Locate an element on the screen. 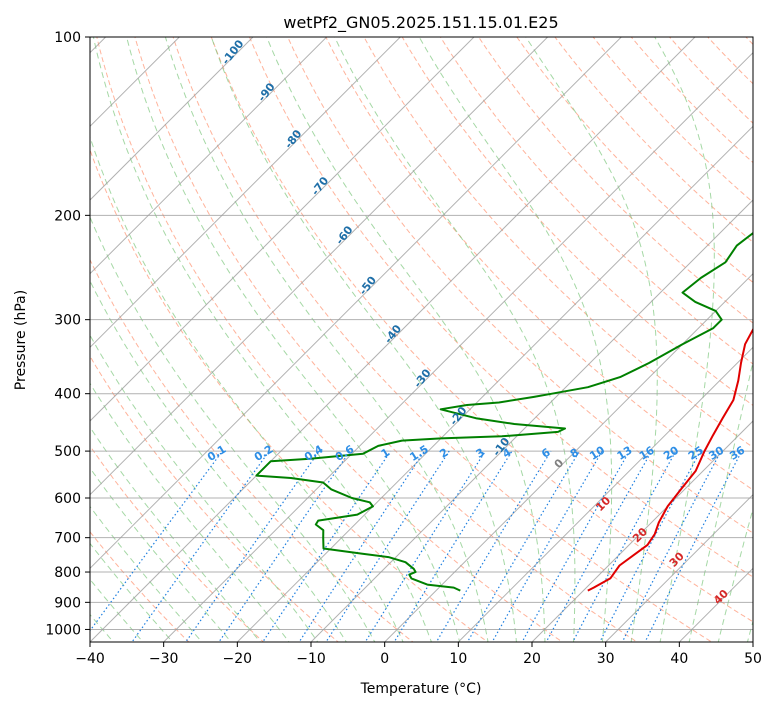 Image resolution: width=775 pixels, height=708 pixels. x-tick-label: −40 is located at coordinates (90, 659).